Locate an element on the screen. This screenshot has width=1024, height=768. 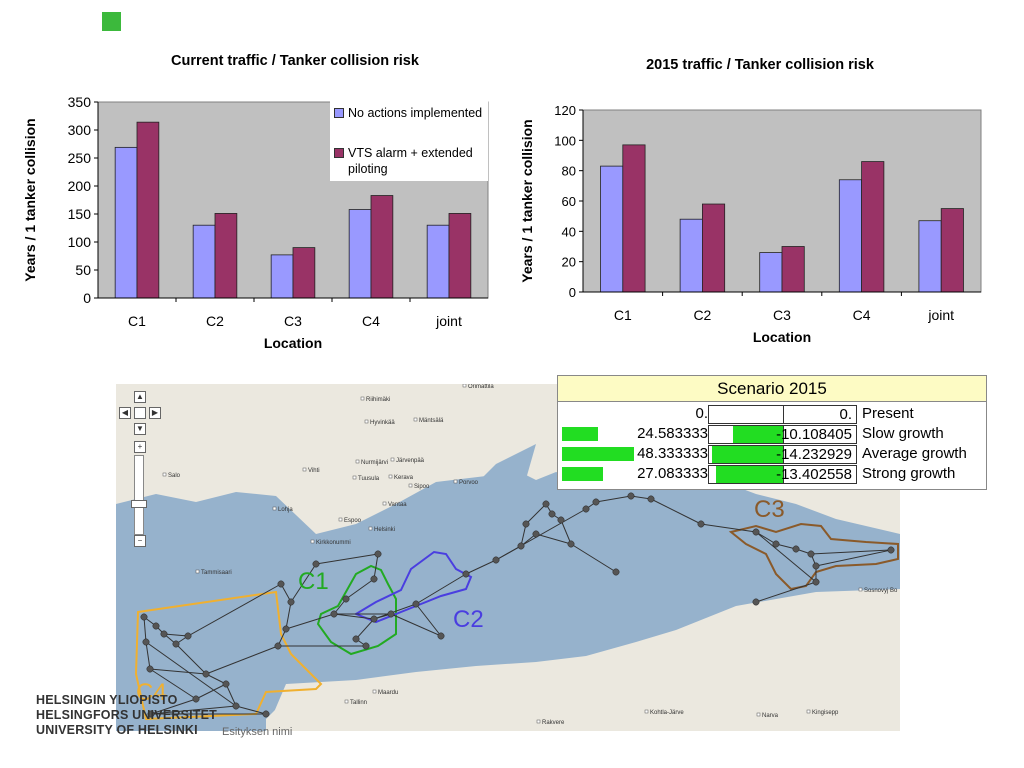
zoom-slider-thumb is located at coordinates (139, 504).